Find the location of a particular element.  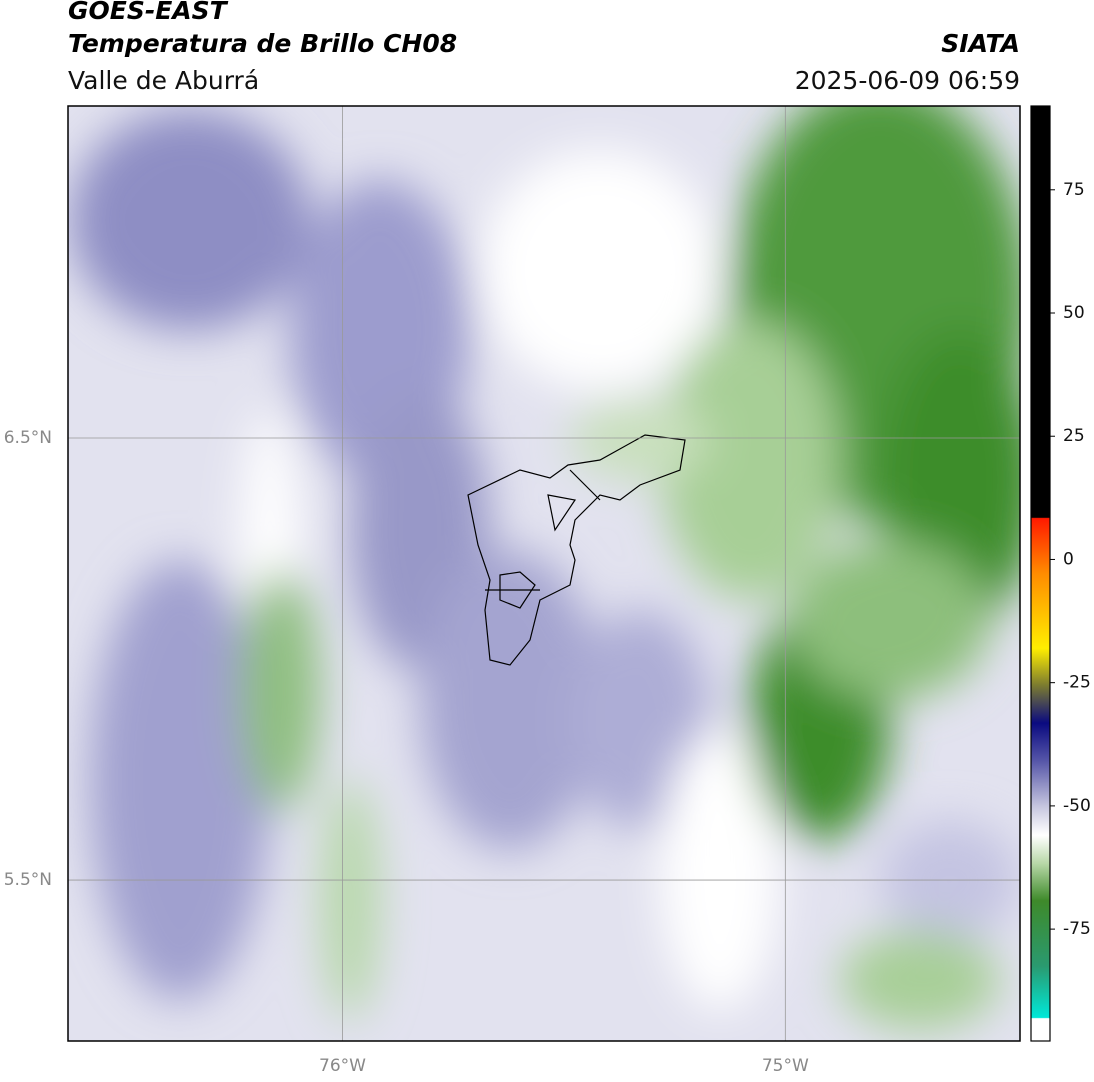

colorbar is located at coordinates (1040, 573).